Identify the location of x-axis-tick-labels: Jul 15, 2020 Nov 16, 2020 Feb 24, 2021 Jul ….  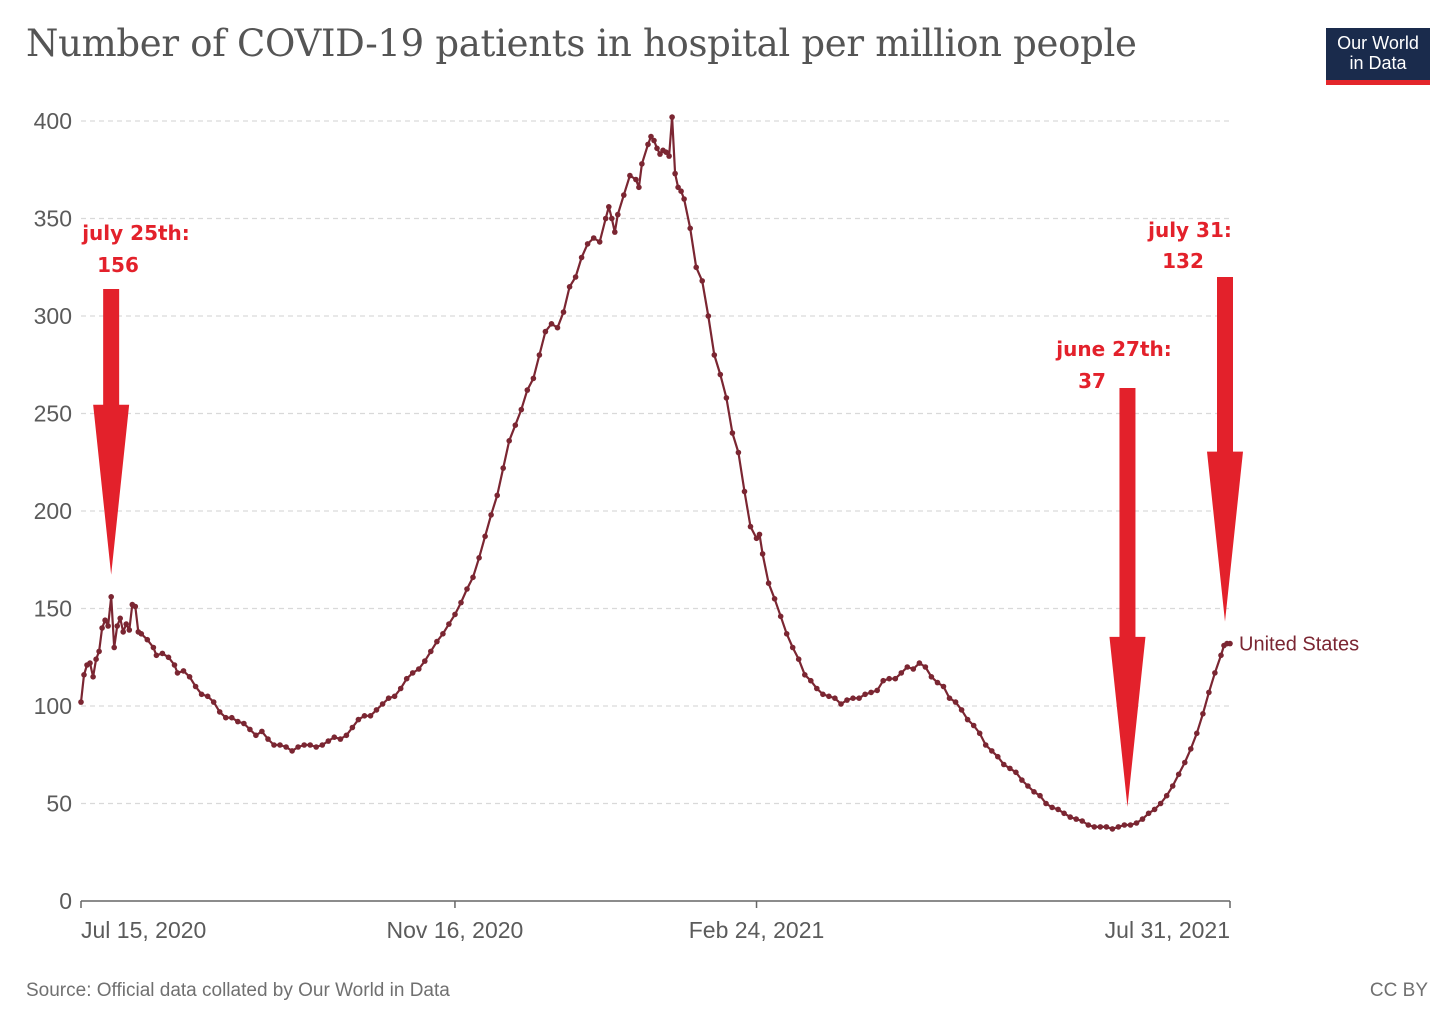
(655, 930).